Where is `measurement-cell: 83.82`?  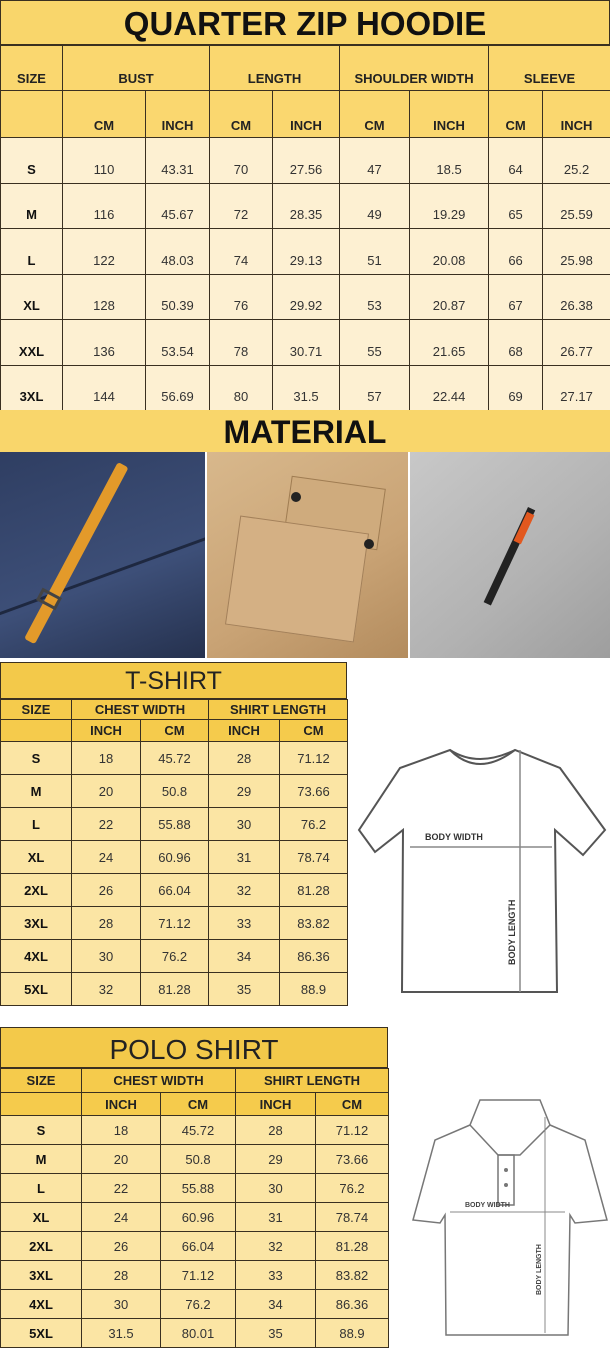
measurement-cell: 83.82 is located at coordinates (352, 1275).